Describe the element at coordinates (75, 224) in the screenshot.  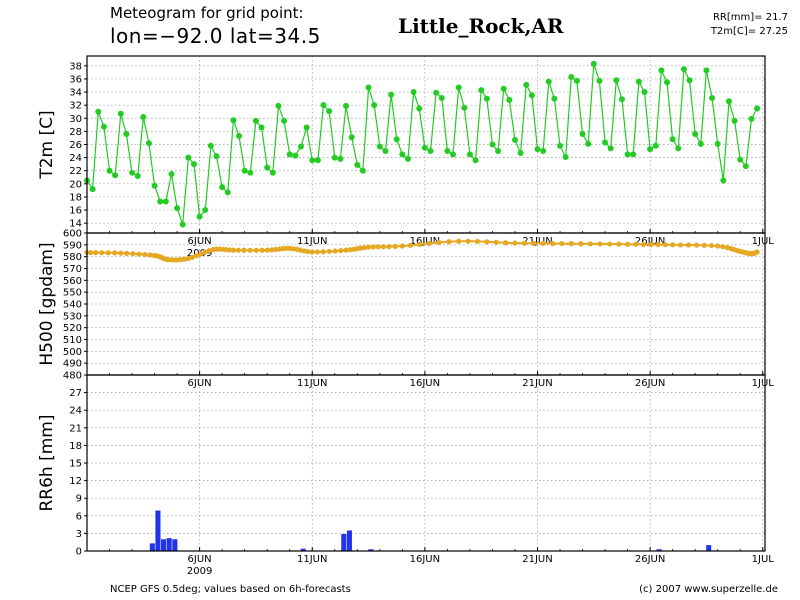
I see `t2m-ytick-label: 14` at that location.